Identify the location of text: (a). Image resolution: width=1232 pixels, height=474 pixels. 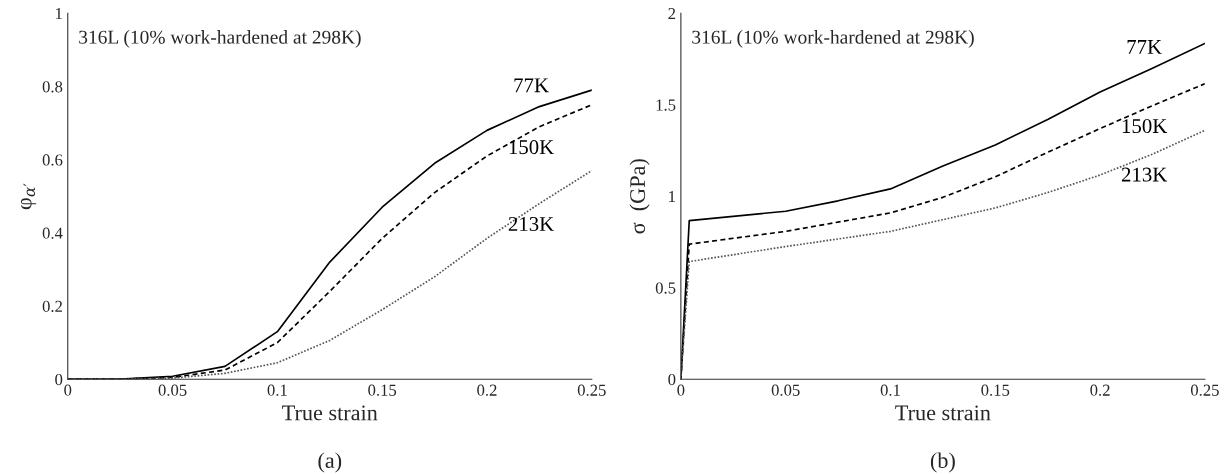
(330, 462).